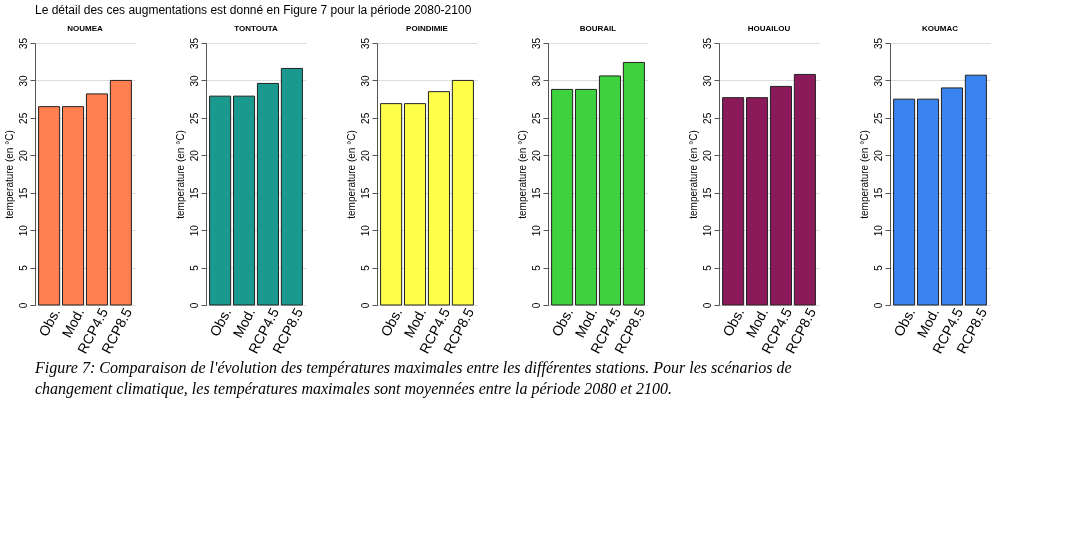  What do you see at coordinates (253, 10) in the screenshot?
I see `text: Le détail des ces augmentations est donné en Figure 7 pour la période 2080-2100` at bounding box center [253, 10].